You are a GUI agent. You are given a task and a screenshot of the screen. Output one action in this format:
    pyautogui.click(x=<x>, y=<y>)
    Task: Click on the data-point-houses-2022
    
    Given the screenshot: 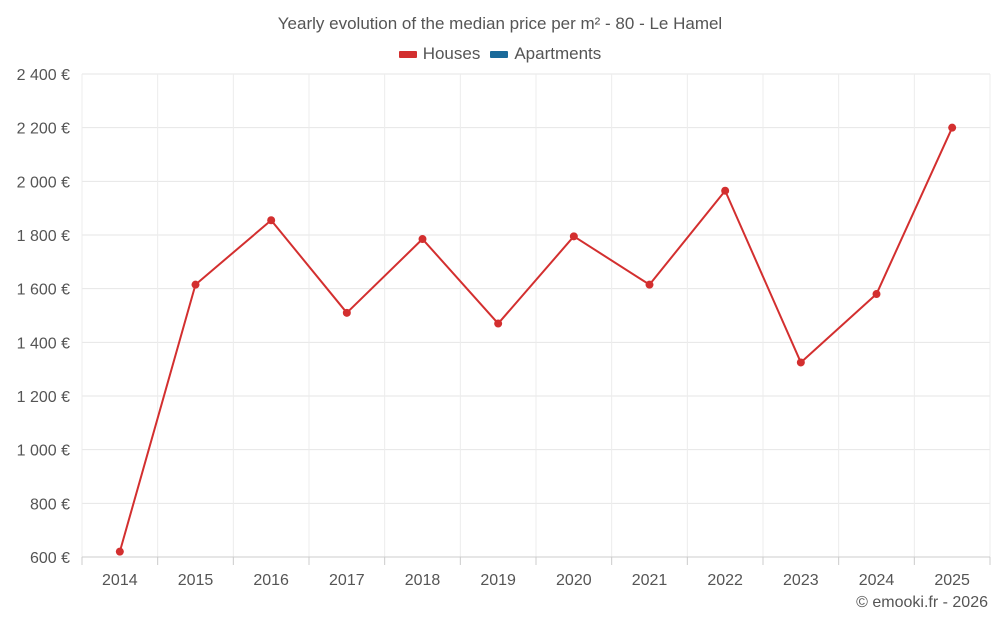 What is the action you would take?
    pyautogui.click(x=725, y=190)
    